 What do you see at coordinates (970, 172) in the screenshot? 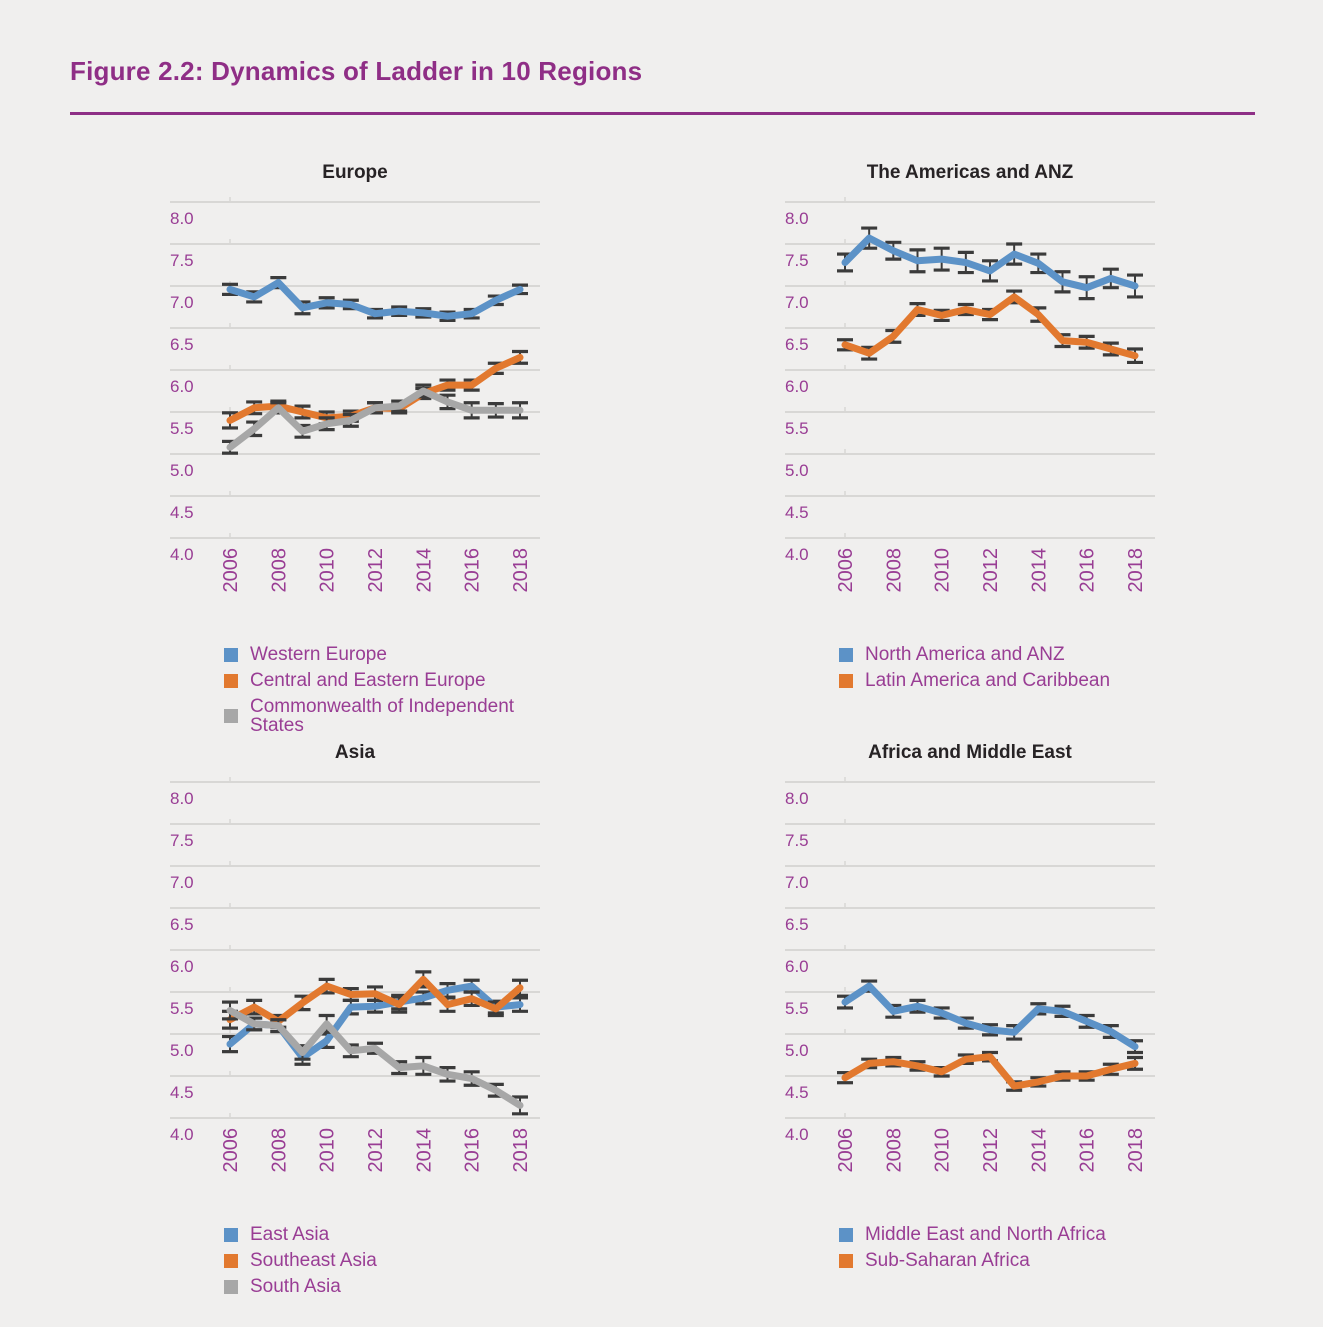
I see `chart-title: The Americas and ANZ` at bounding box center [970, 172].